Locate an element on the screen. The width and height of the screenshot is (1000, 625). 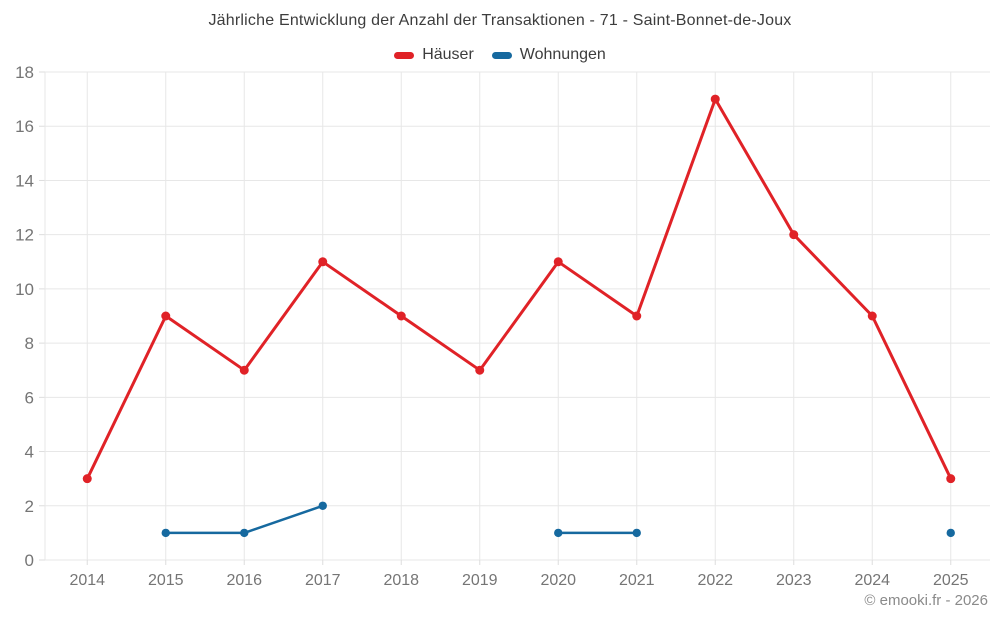
haeuser-series-swatch-icon is located at coordinates (404, 55).